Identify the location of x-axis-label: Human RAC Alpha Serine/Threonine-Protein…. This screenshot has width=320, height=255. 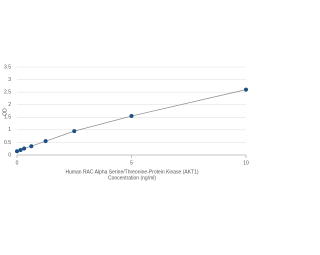
(131, 172).